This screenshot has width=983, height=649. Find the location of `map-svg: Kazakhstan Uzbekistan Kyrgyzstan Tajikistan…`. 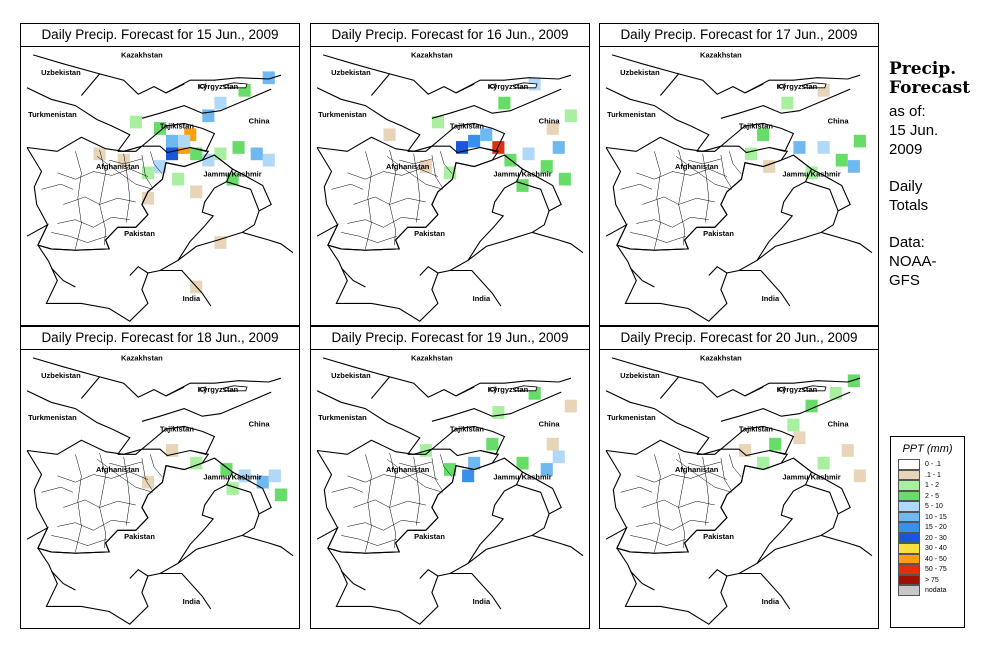

map-svg: Kazakhstan Uzbekistan Kyrgyzstan Tajikistan… is located at coordinates (450, 186).